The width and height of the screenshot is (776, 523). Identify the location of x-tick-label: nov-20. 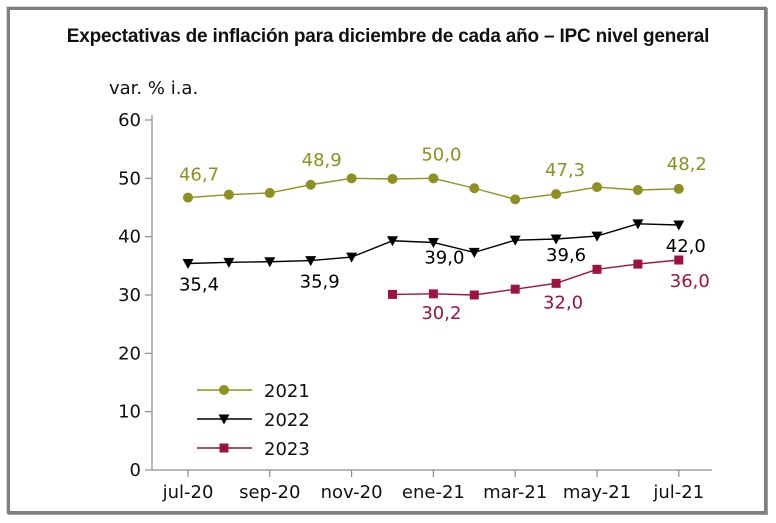
(352, 492).